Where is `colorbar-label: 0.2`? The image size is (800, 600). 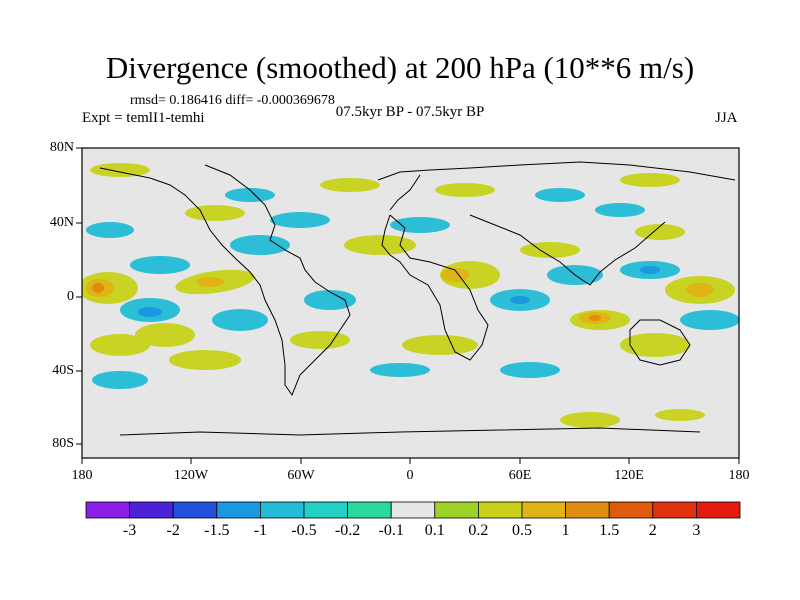 colorbar-label: 0.2 is located at coordinates (478, 530).